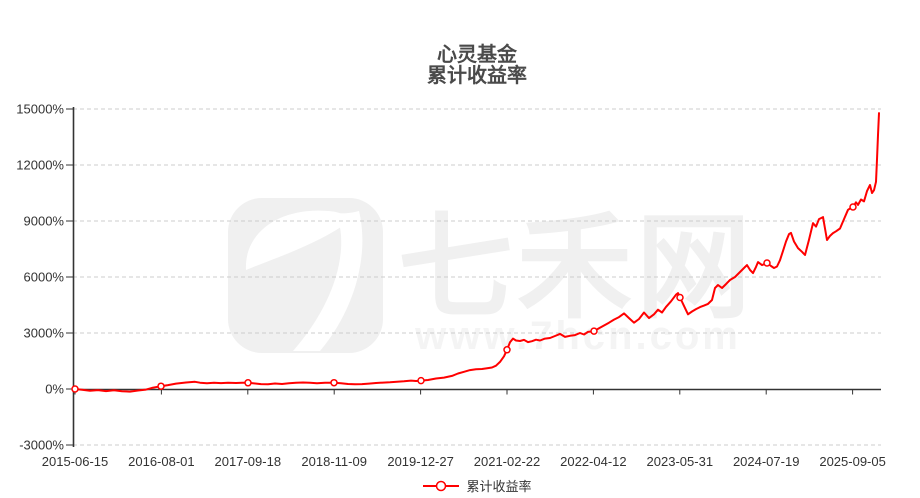 This screenshot has width=920, height=498. I want to click on y-axis-label: 6000%, so click(44, 277).